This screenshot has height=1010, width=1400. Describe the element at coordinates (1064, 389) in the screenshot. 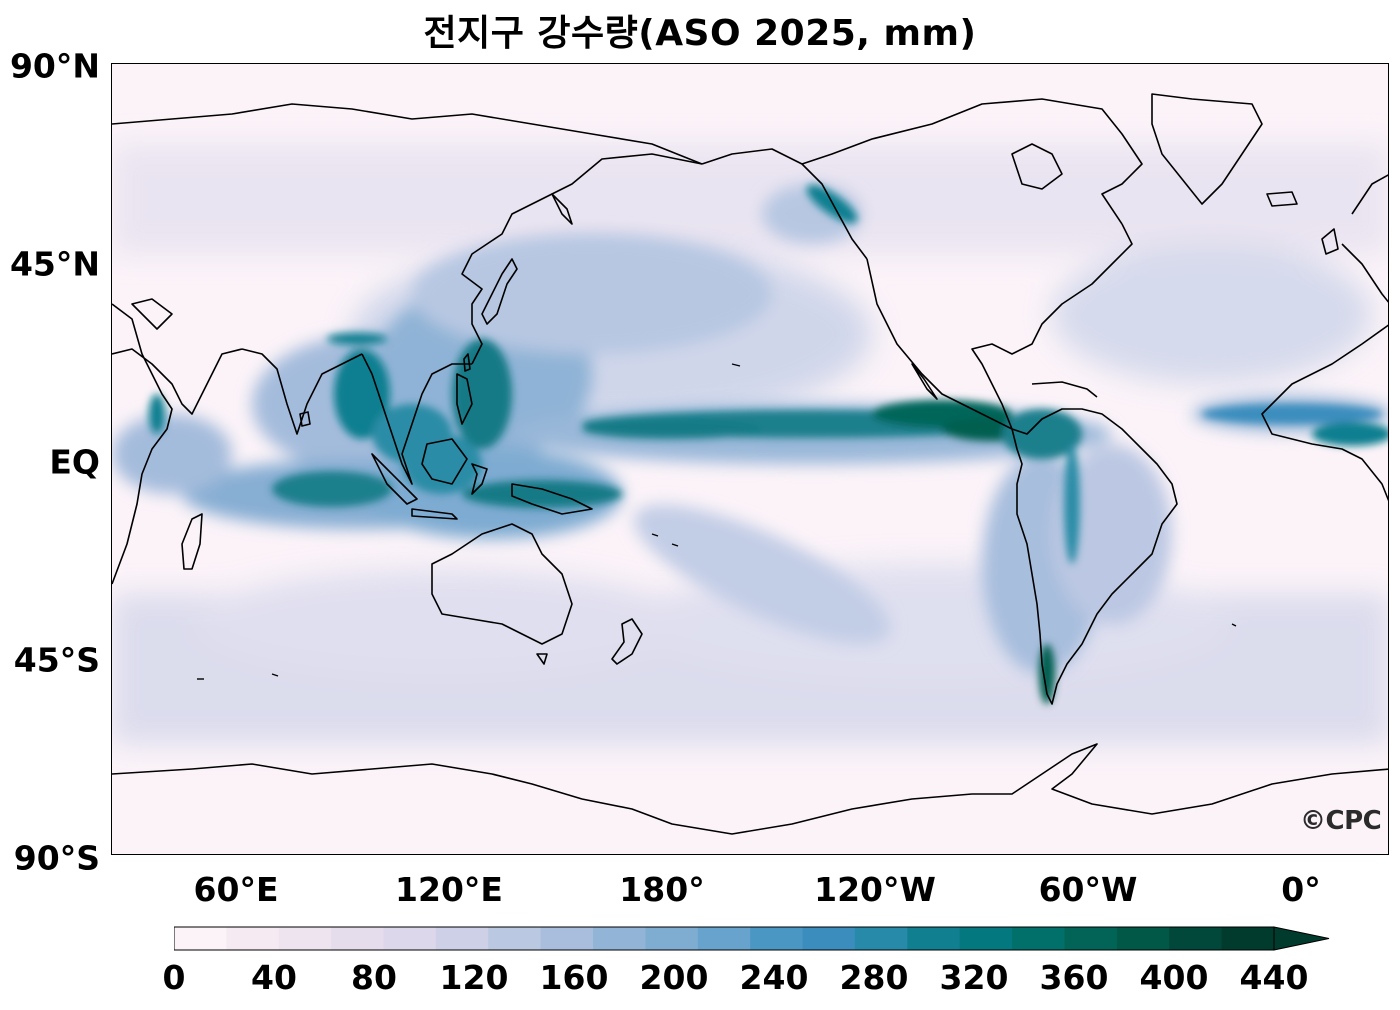

I see `coastline-caribbean` at that location.